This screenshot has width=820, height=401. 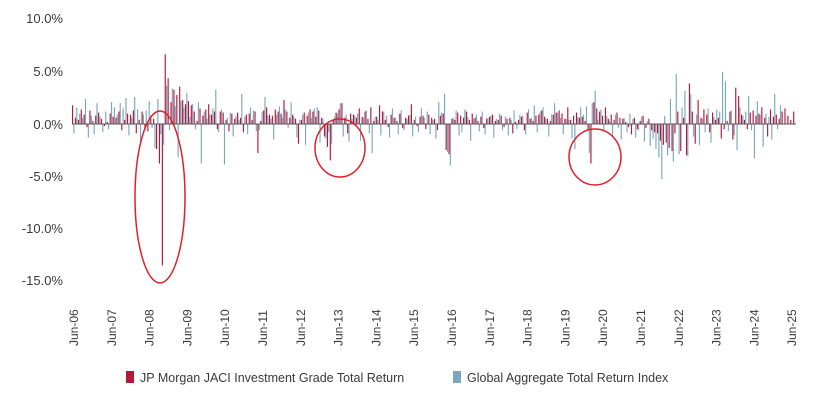 I want to click on y-tick-label: 10.0%, so click(x=44, y=18).